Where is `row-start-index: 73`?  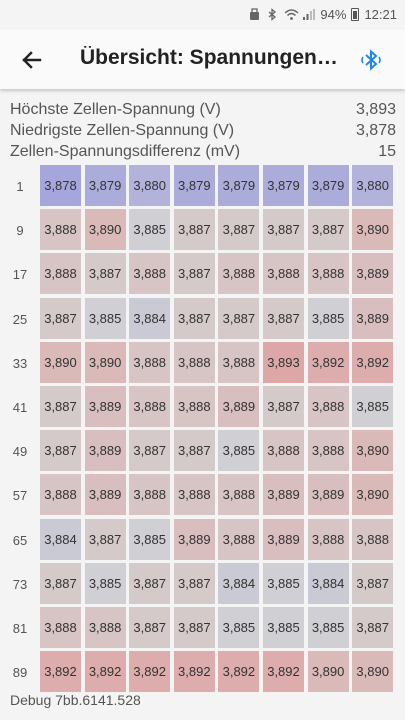
row-start-index: 73 is located at coordinates (20, 584).